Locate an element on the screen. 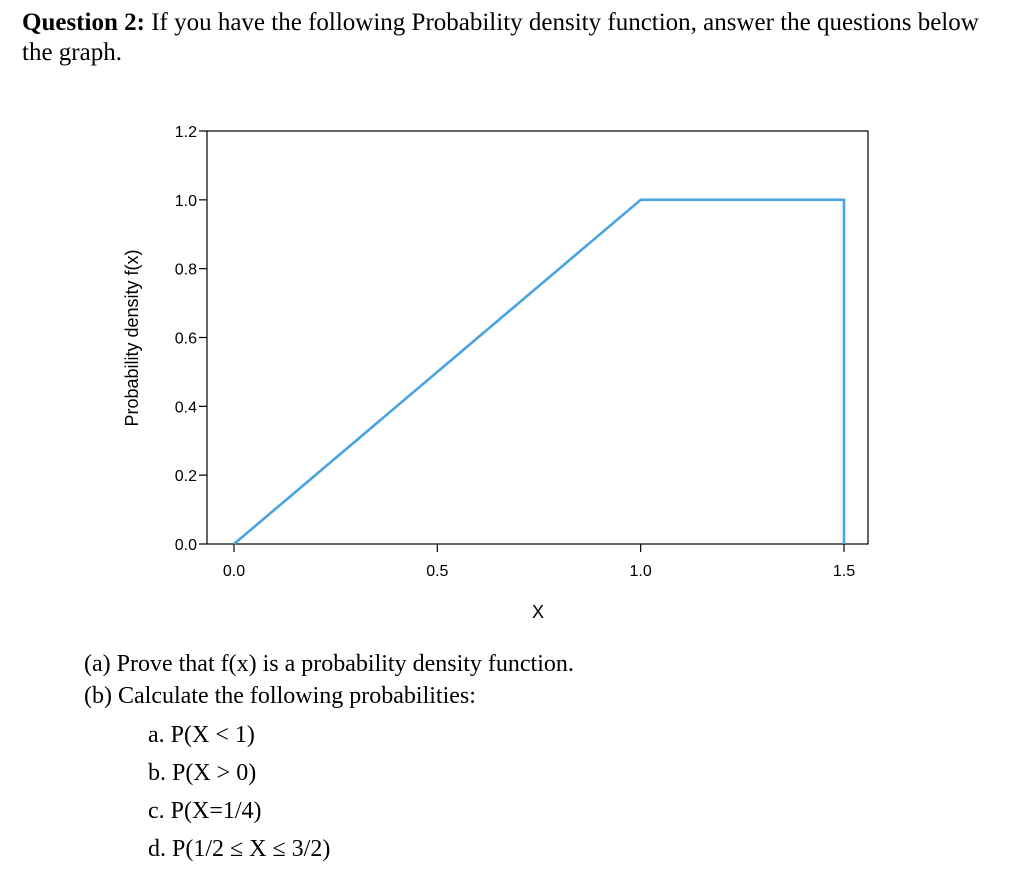 The width and height of the screenshot is (1024, 879). x-tick-label: 0.0 is located at coordinates (234, 571).